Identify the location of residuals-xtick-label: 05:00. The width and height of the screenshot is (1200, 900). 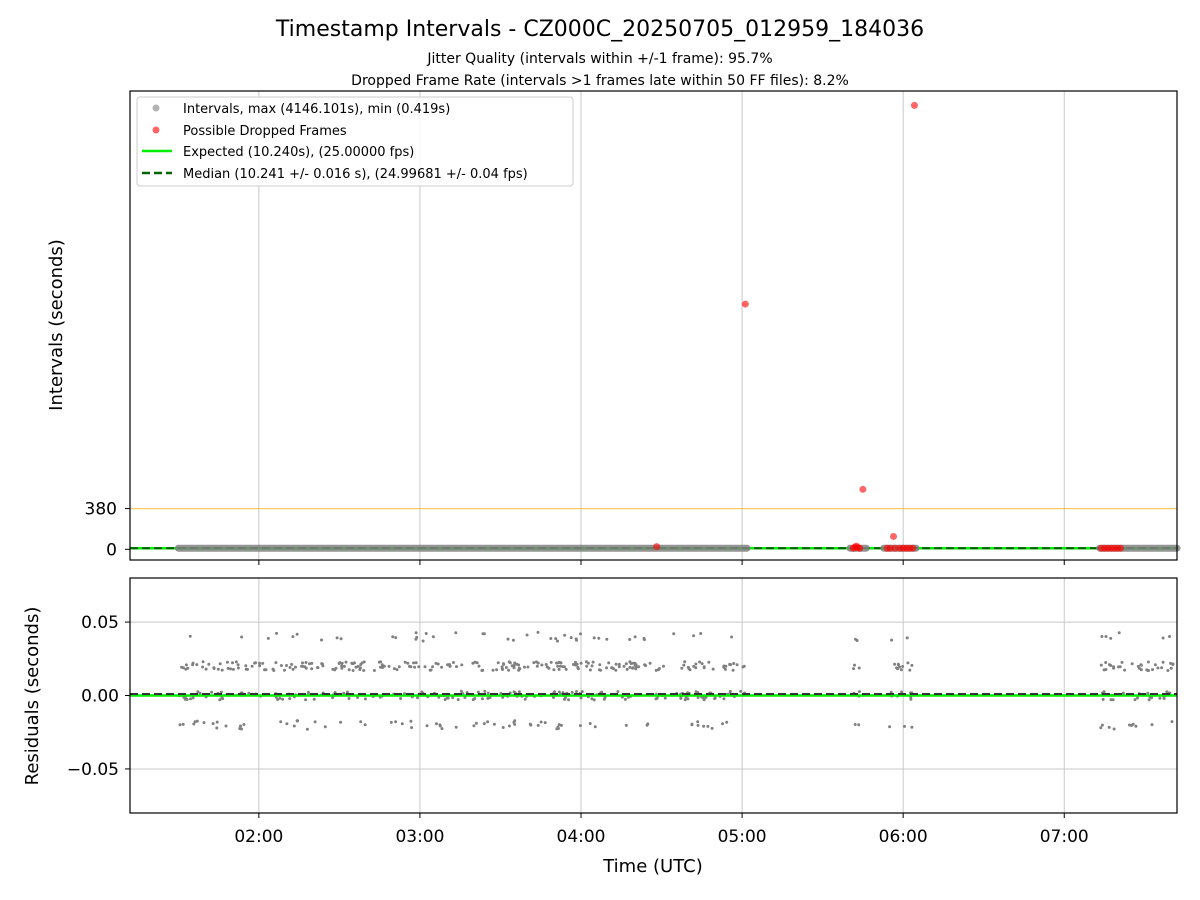
(742, 837).